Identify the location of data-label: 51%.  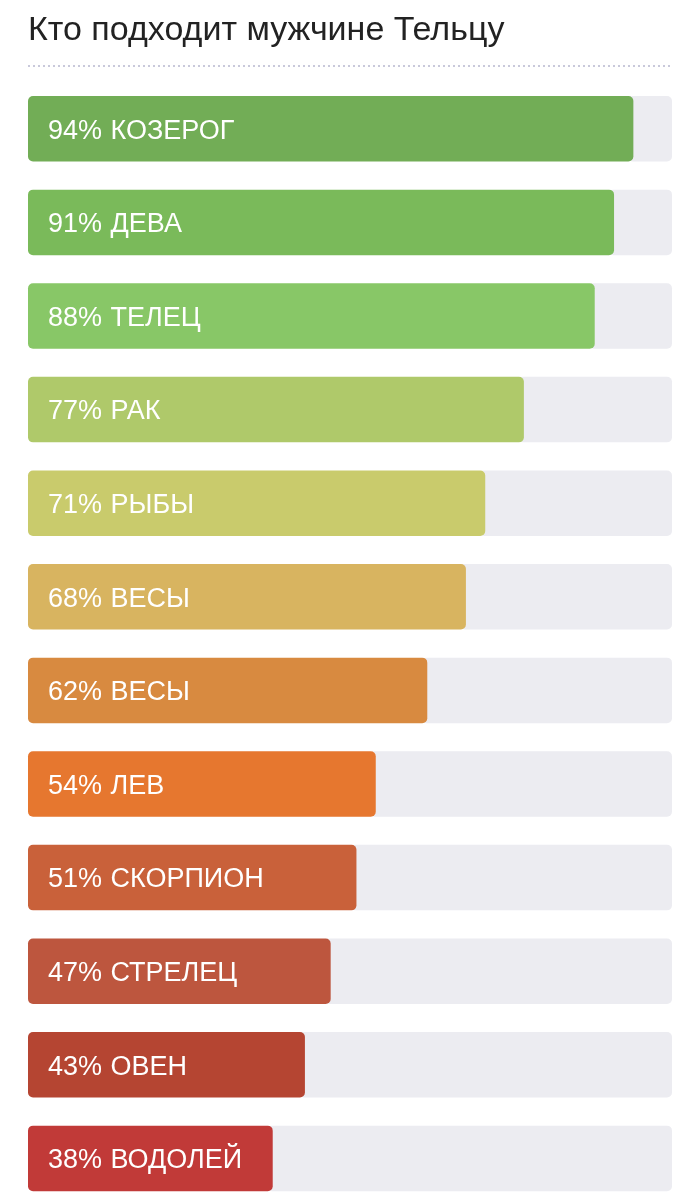
(75, 878).